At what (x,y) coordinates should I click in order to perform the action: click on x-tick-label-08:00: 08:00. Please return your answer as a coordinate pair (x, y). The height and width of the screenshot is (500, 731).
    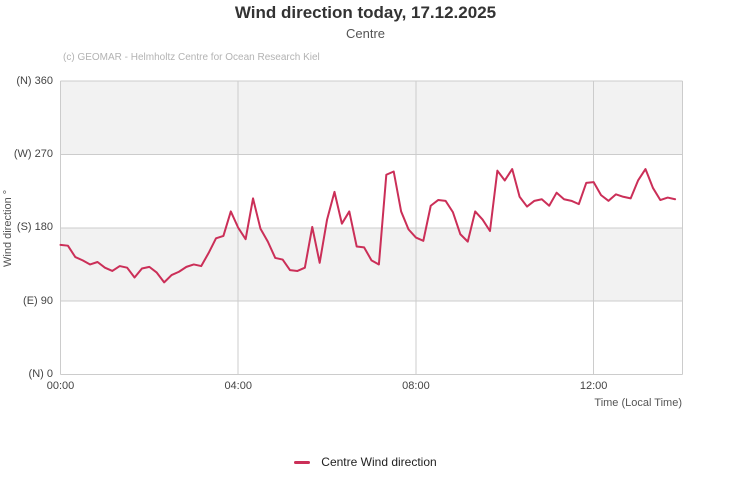
    Looking at the image, I should click on (416, 386).